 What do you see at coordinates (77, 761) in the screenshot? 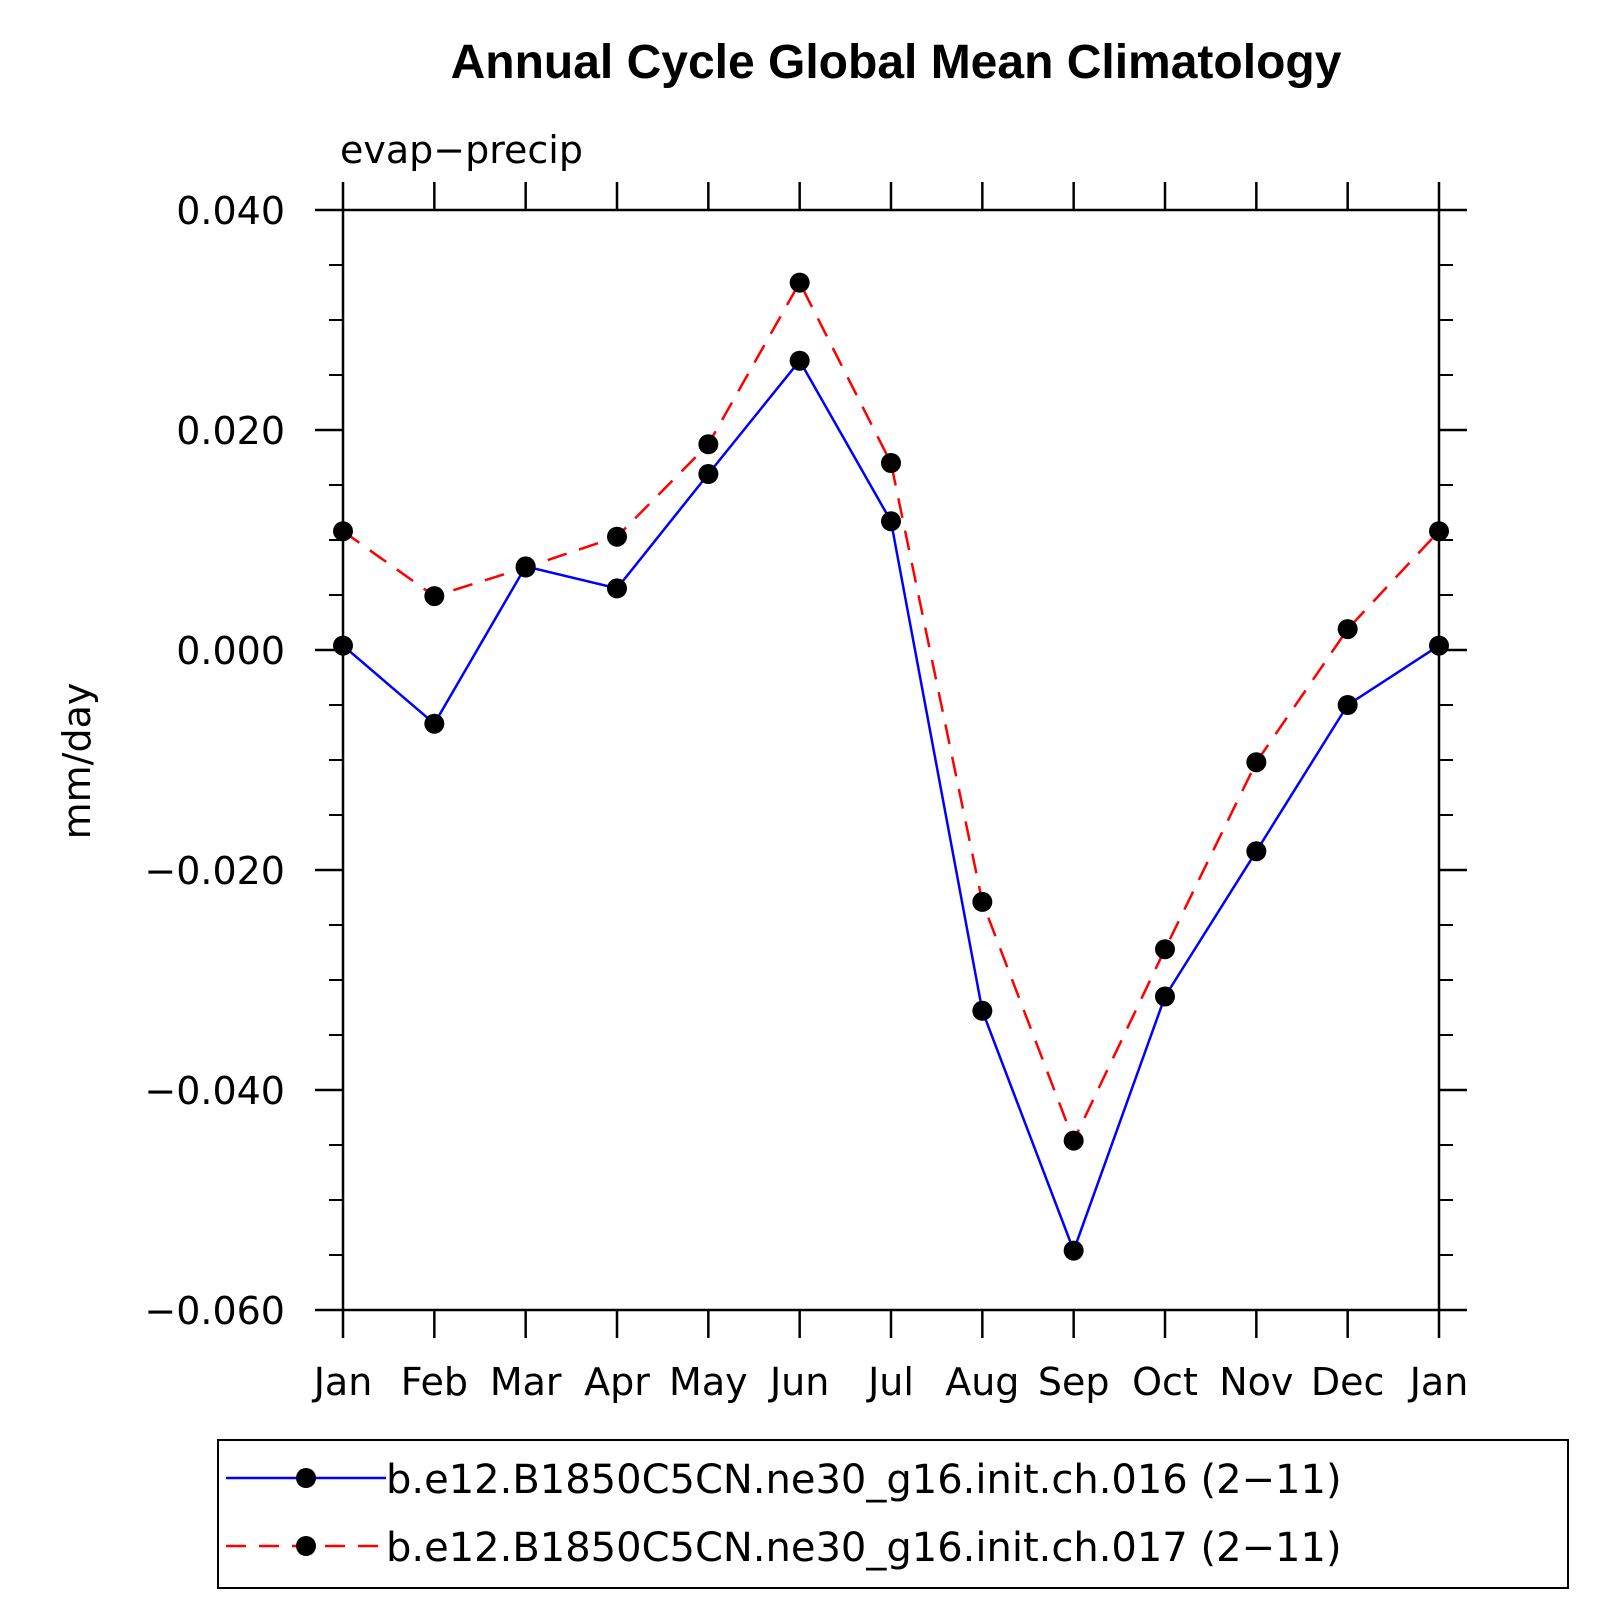
I see `y-axis-label: mm/day` at bounding box center [77, 761].